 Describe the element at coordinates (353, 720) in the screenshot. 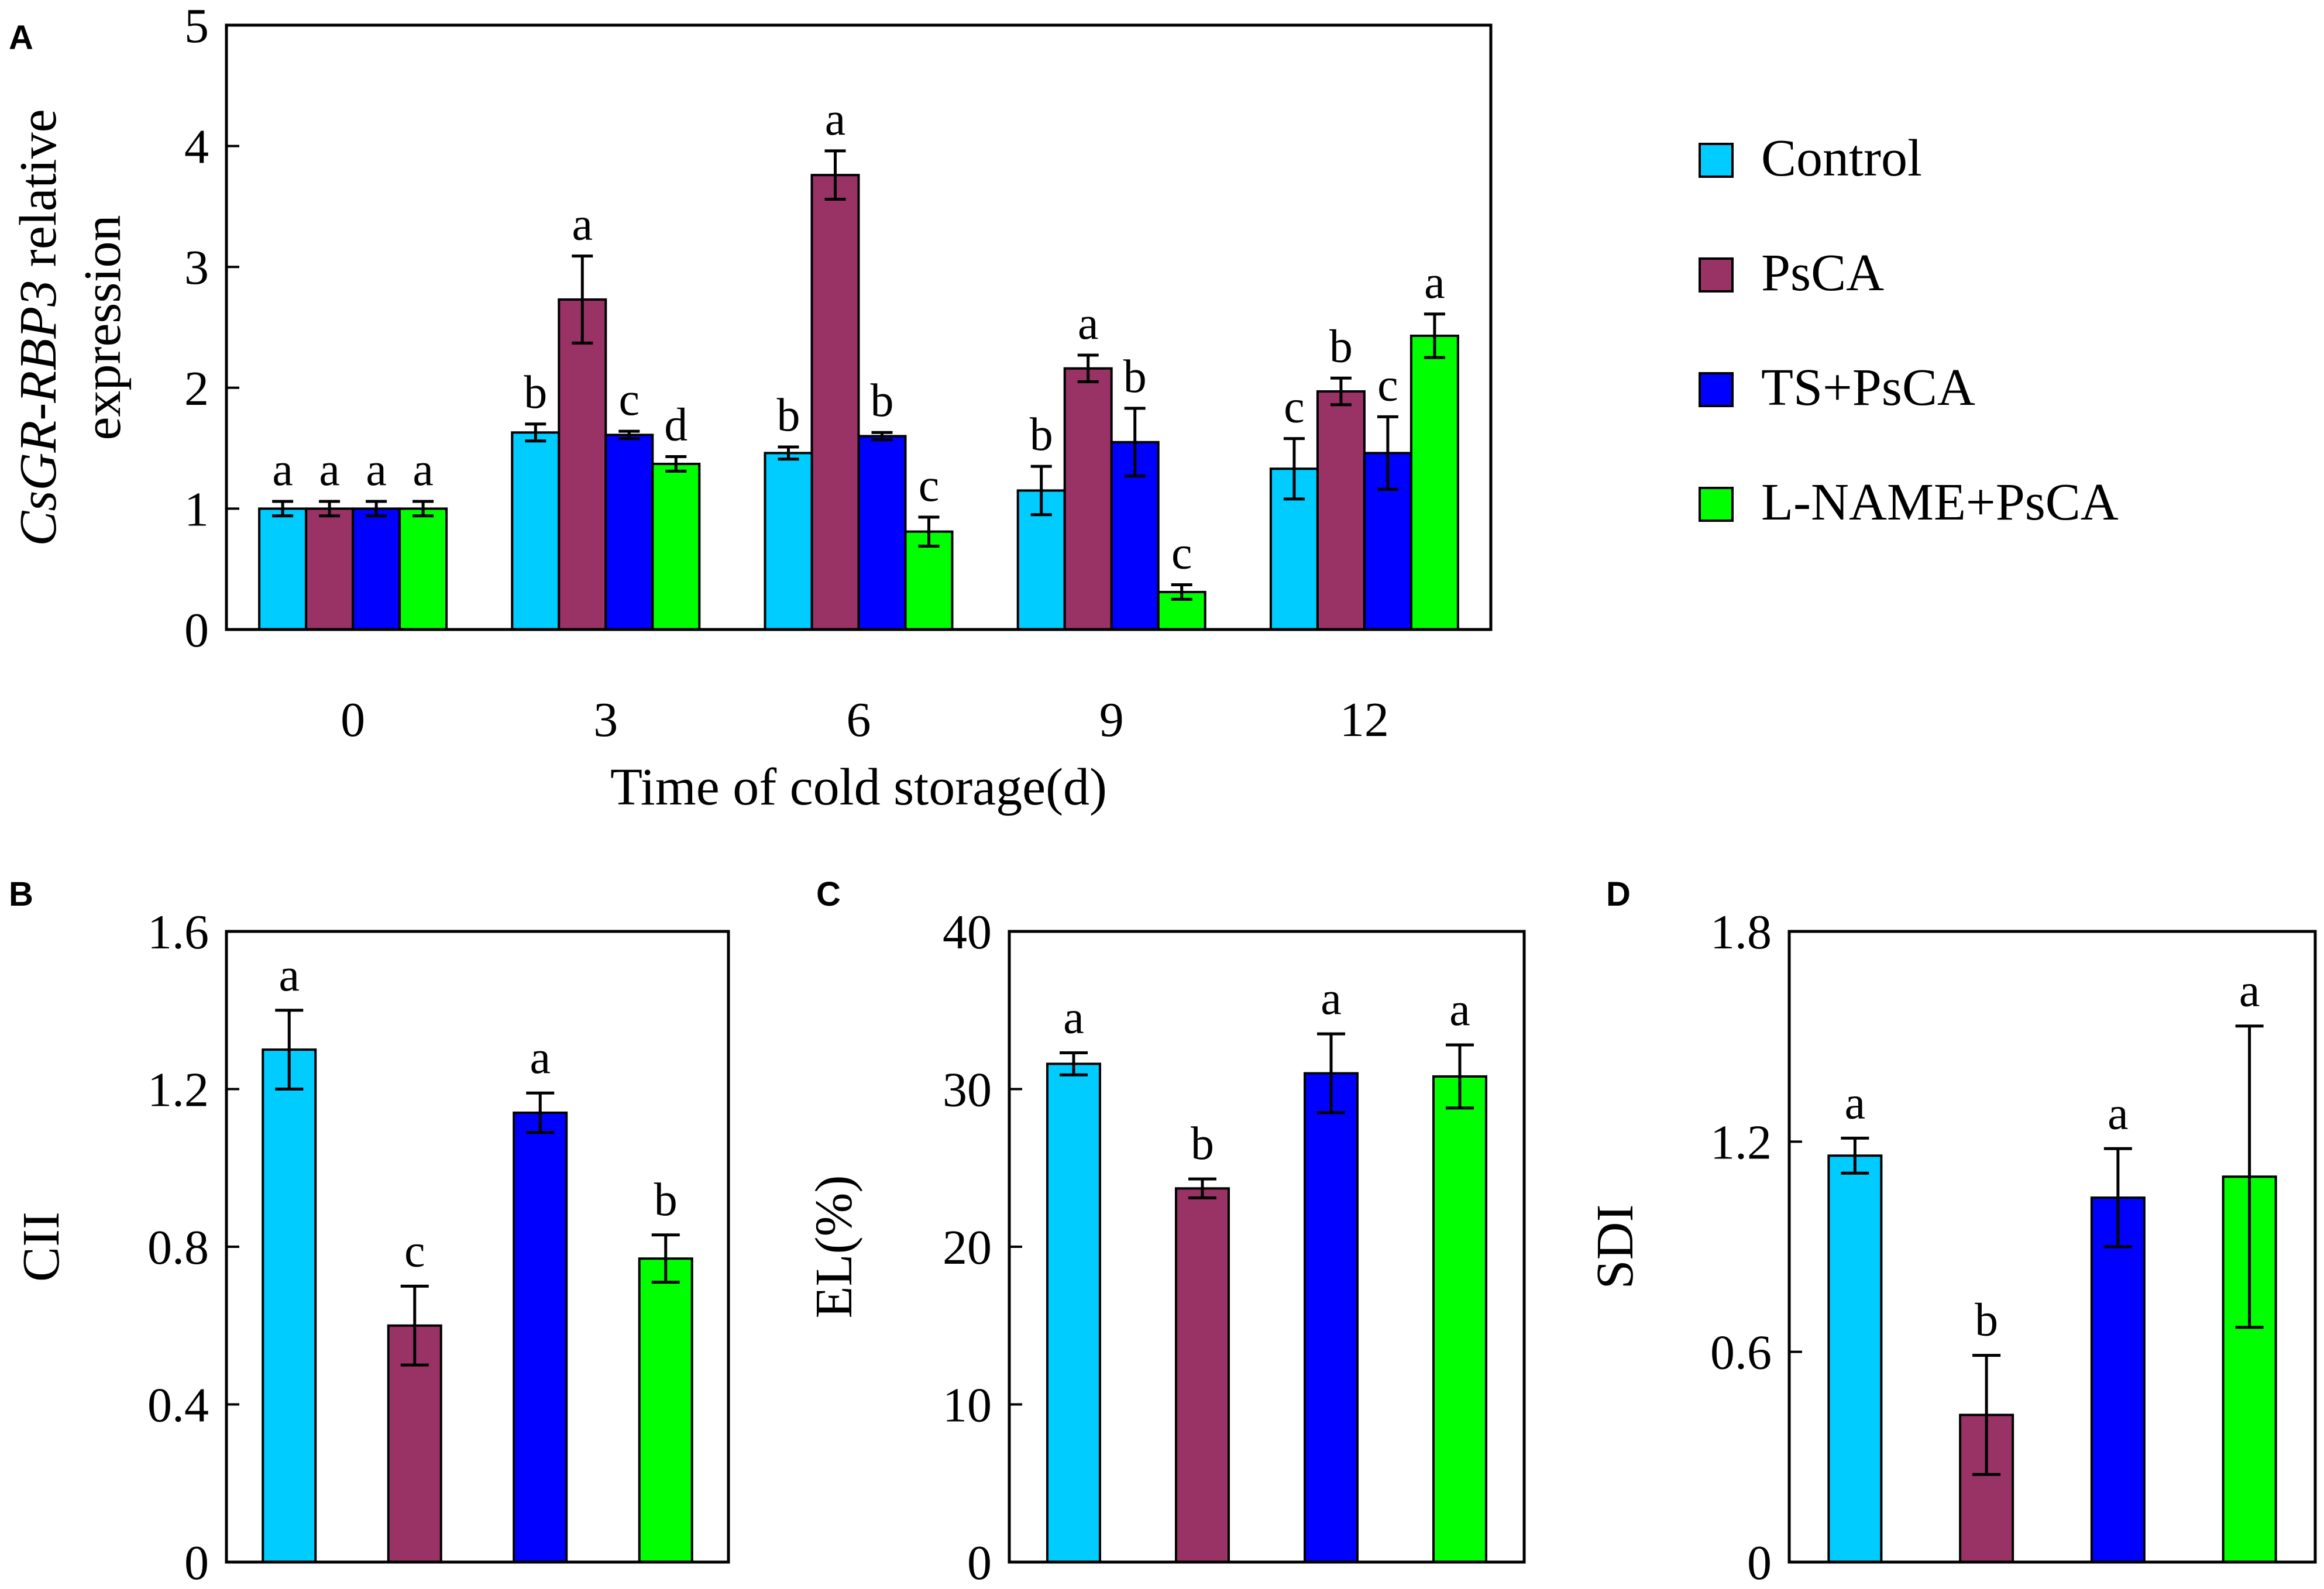

I see `x-tick-label: 0` at that location.